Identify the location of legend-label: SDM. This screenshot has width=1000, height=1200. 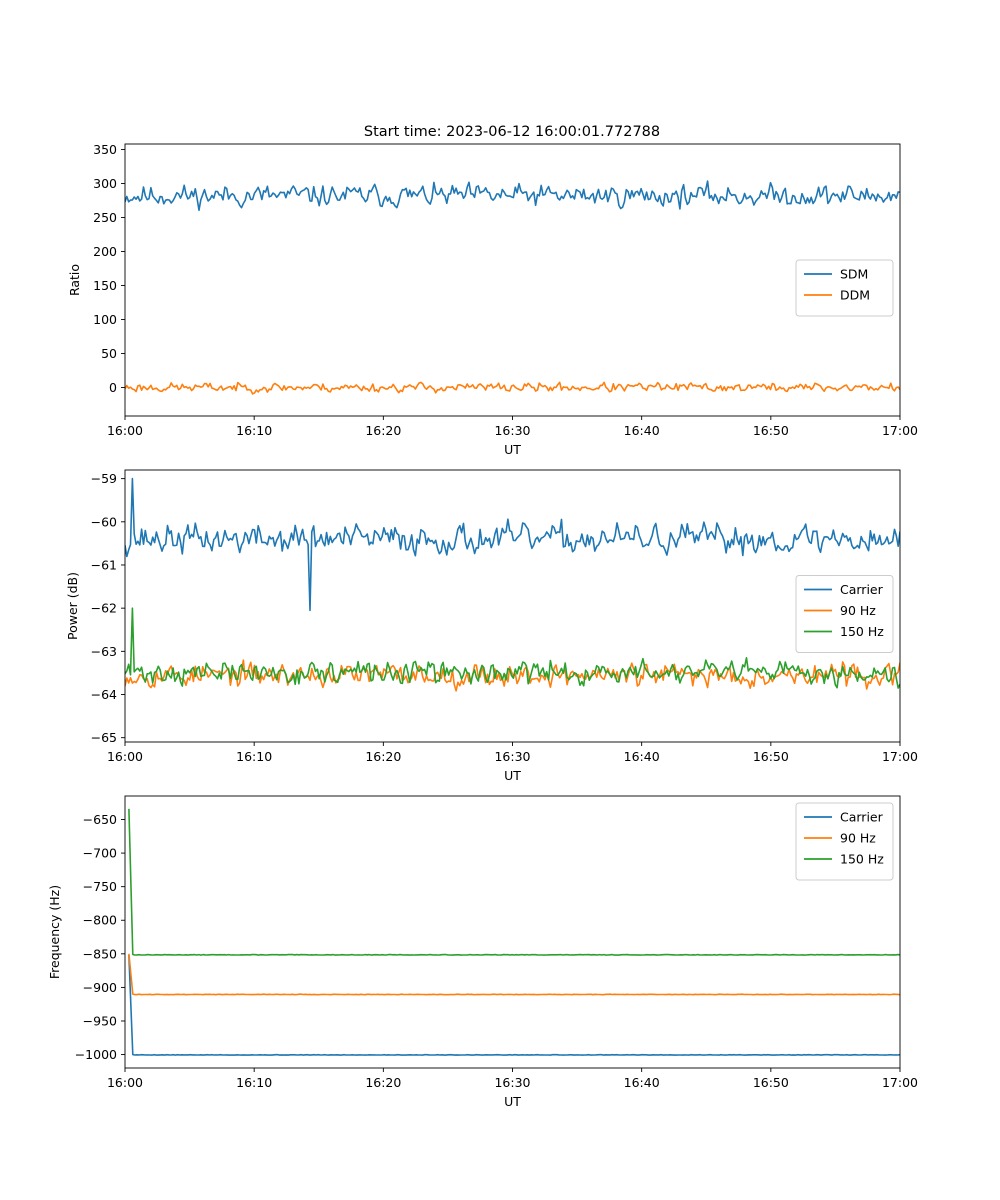
(854, 274).